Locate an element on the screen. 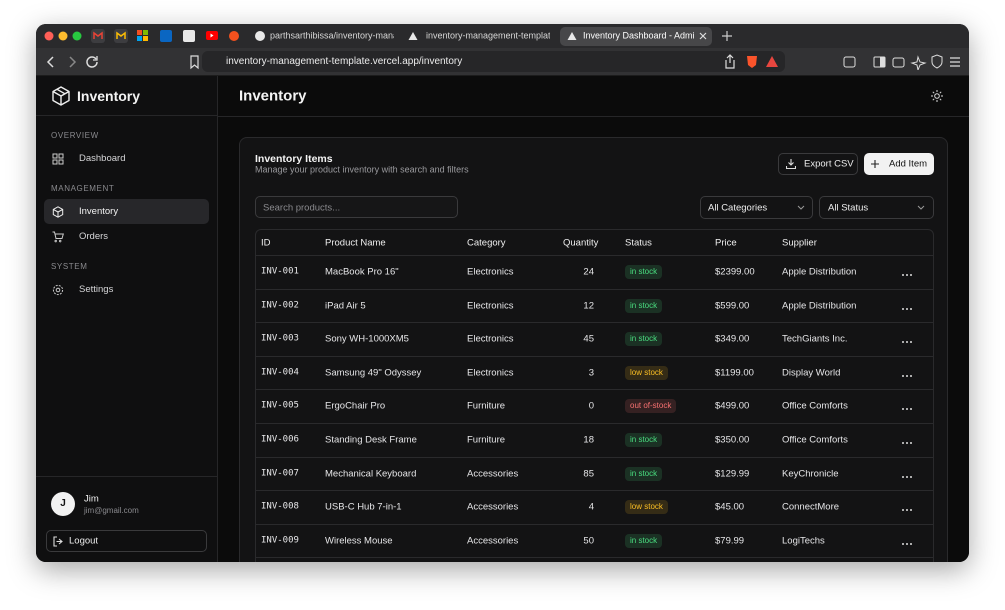 Image resolution: width=1005 pixels, height=610 pixels. column-header: Supplier is located at coordinates (799, 243).